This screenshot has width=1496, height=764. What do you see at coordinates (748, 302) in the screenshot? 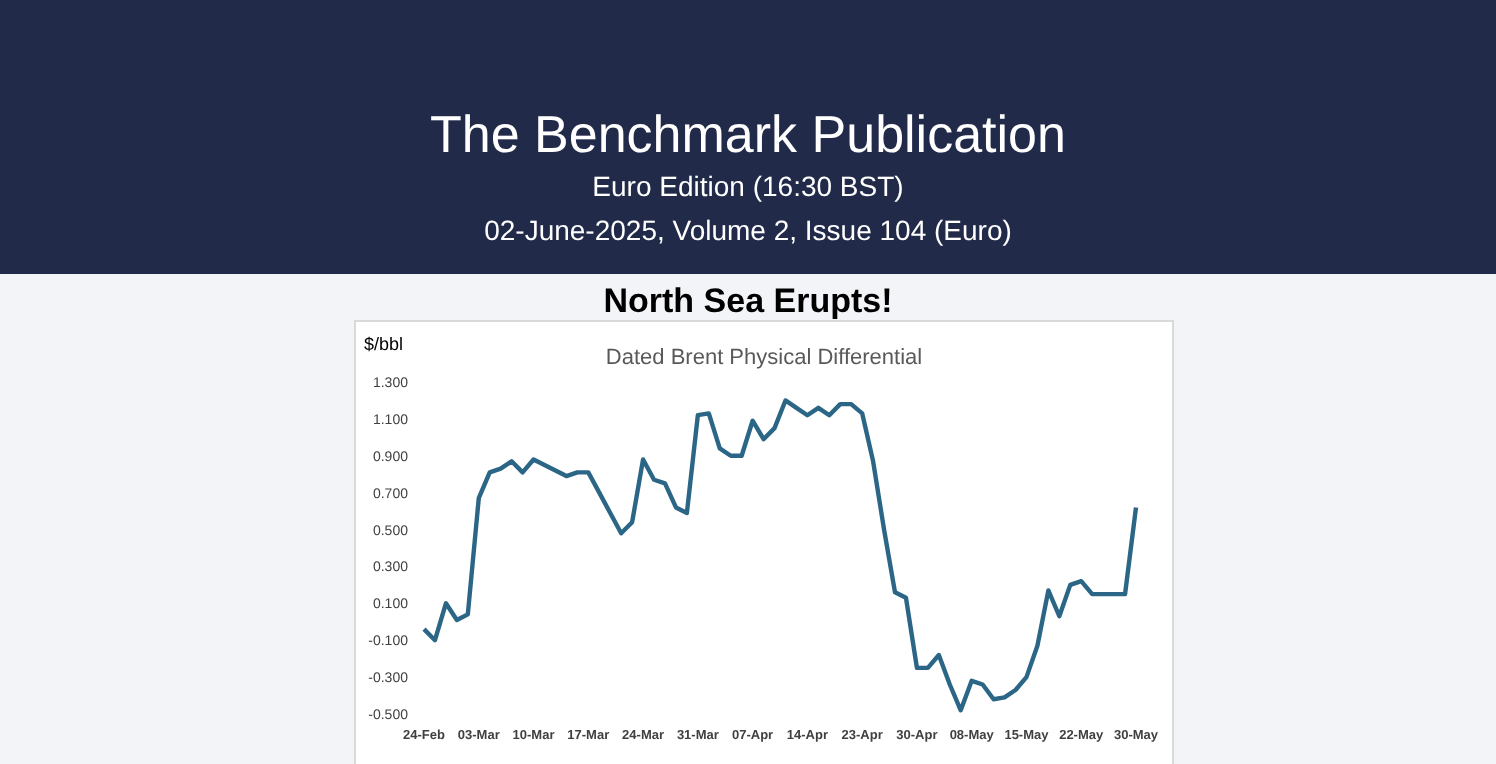
I see `chart-title: North Sea Erupts!` at bounding box center [748, 302].